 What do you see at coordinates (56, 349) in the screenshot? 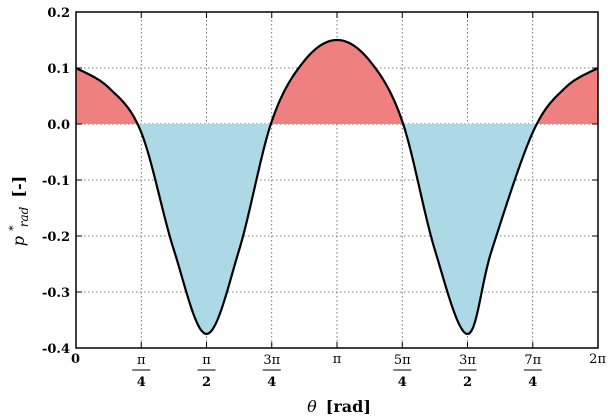
I see `y-tick-label: -0.4` at bounding box center [56, 349].